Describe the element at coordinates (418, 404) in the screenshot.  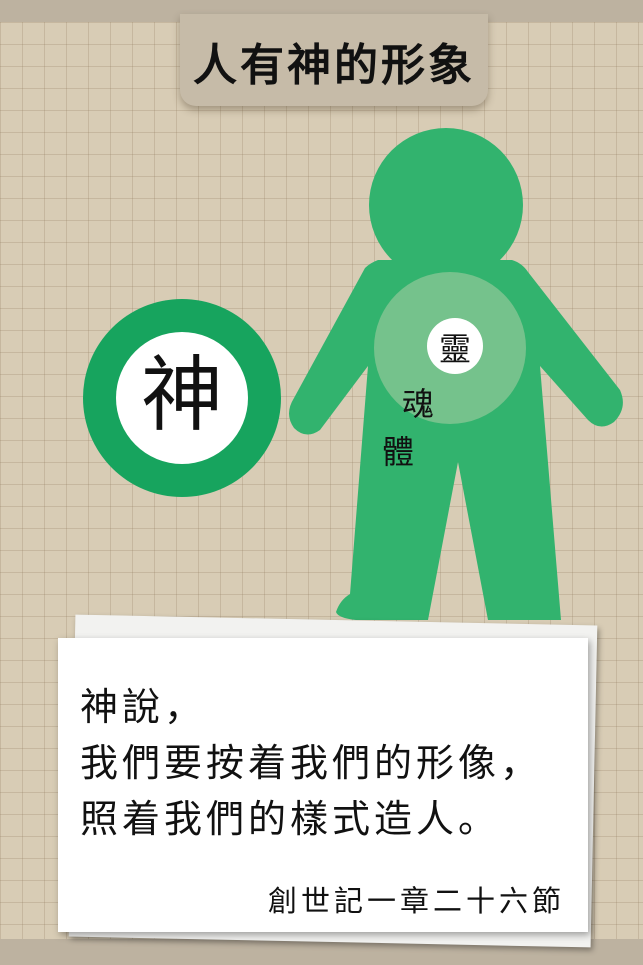
I see `soul-label: 魂` at that location.